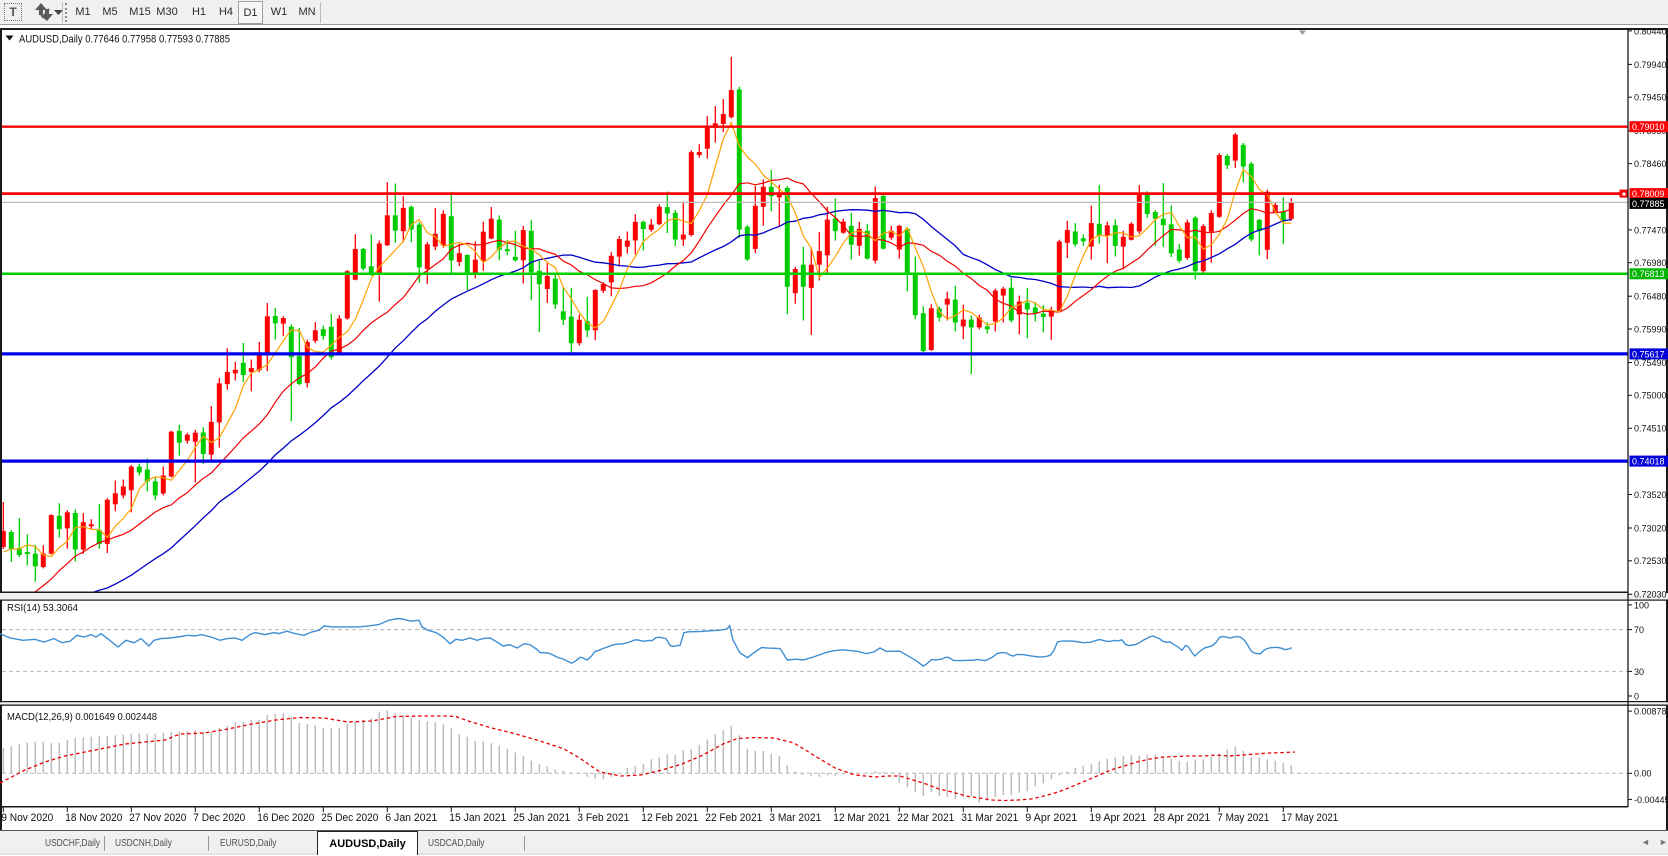  I want to click on svg-text: 16 Dec 2020, so click(285, 818).